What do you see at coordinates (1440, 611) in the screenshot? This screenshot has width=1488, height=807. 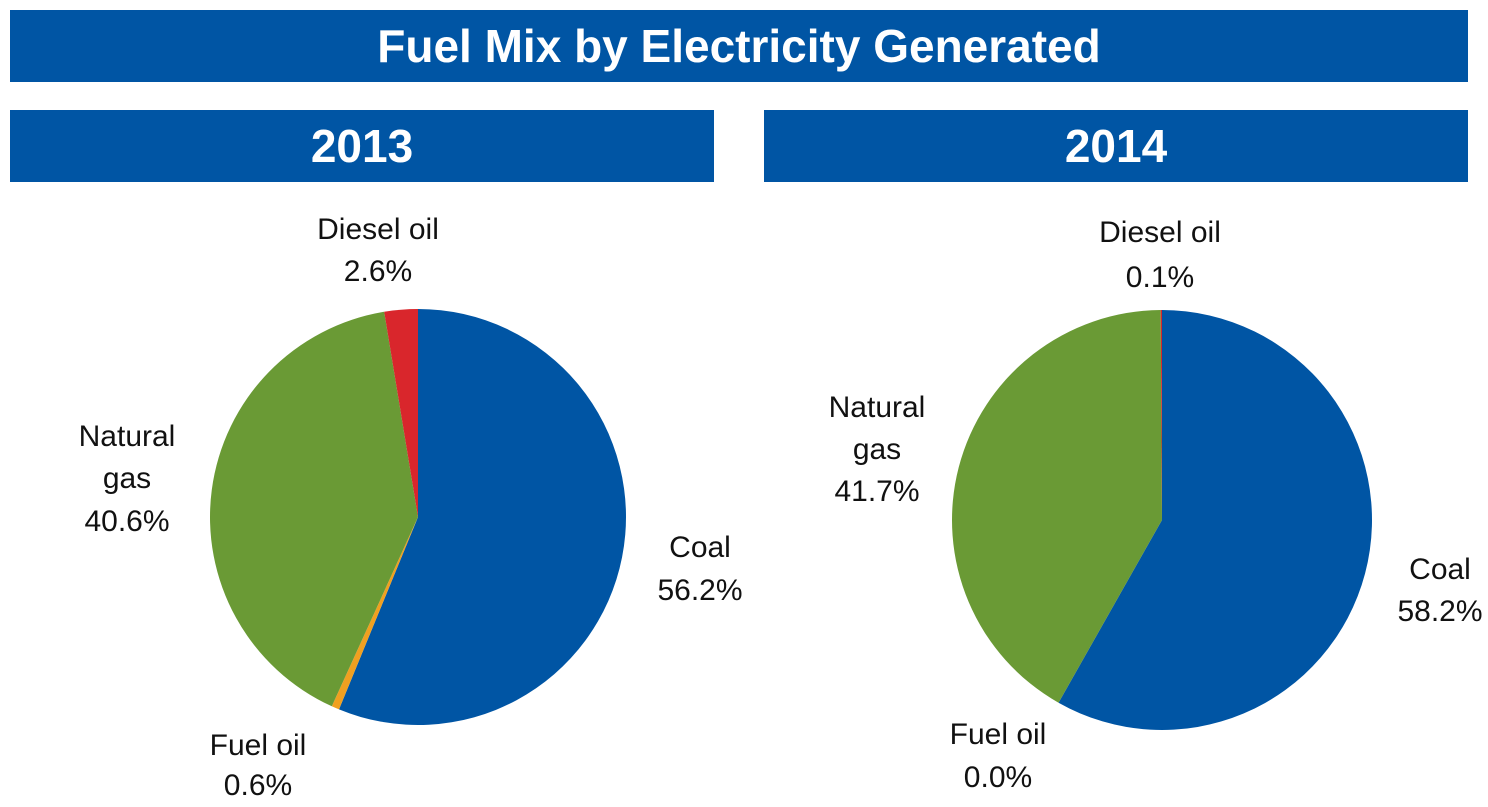 I see `value-label: 58.2%` at bounding box center [1440, 611].